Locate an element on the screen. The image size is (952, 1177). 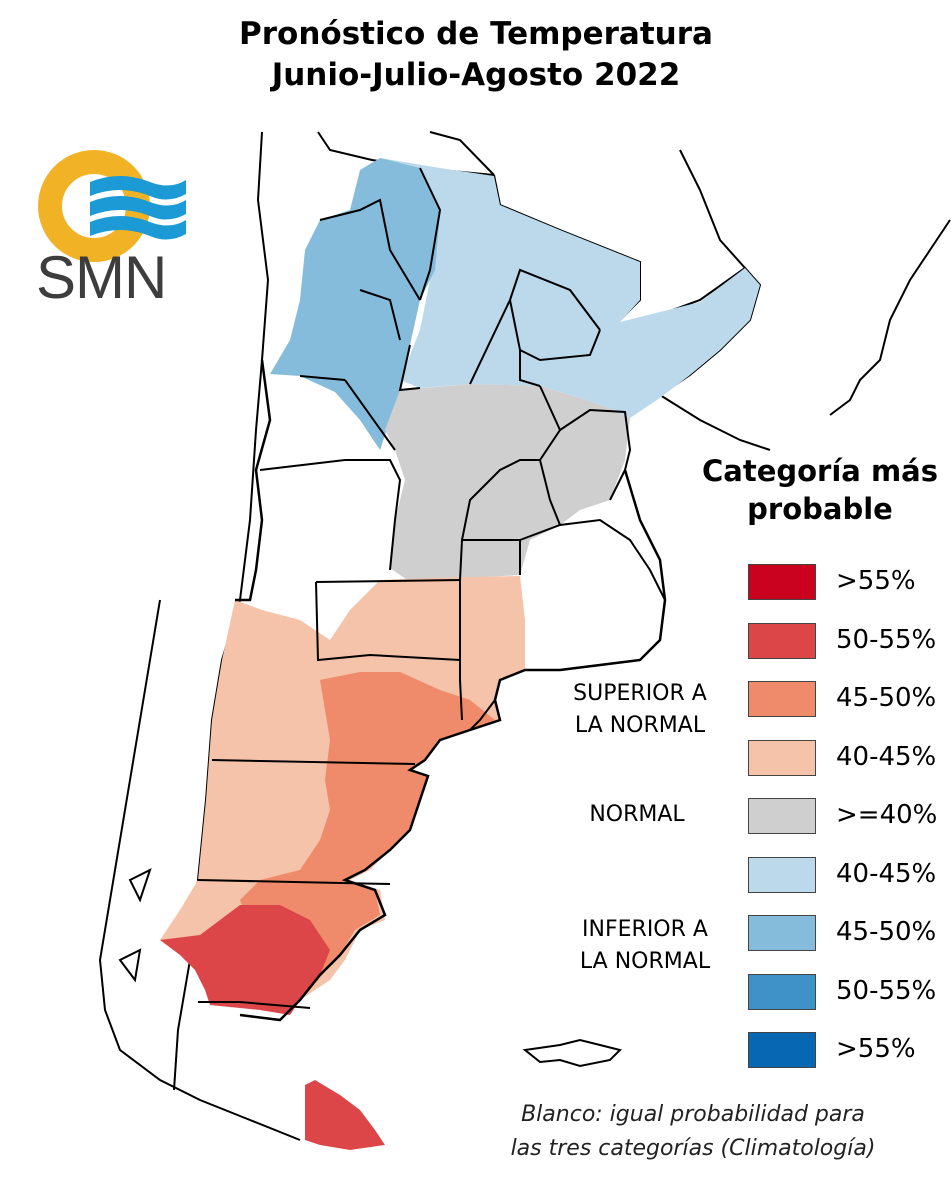
title-line-1: Pronóstico de Temperatura is located at coordinates (476, 34).